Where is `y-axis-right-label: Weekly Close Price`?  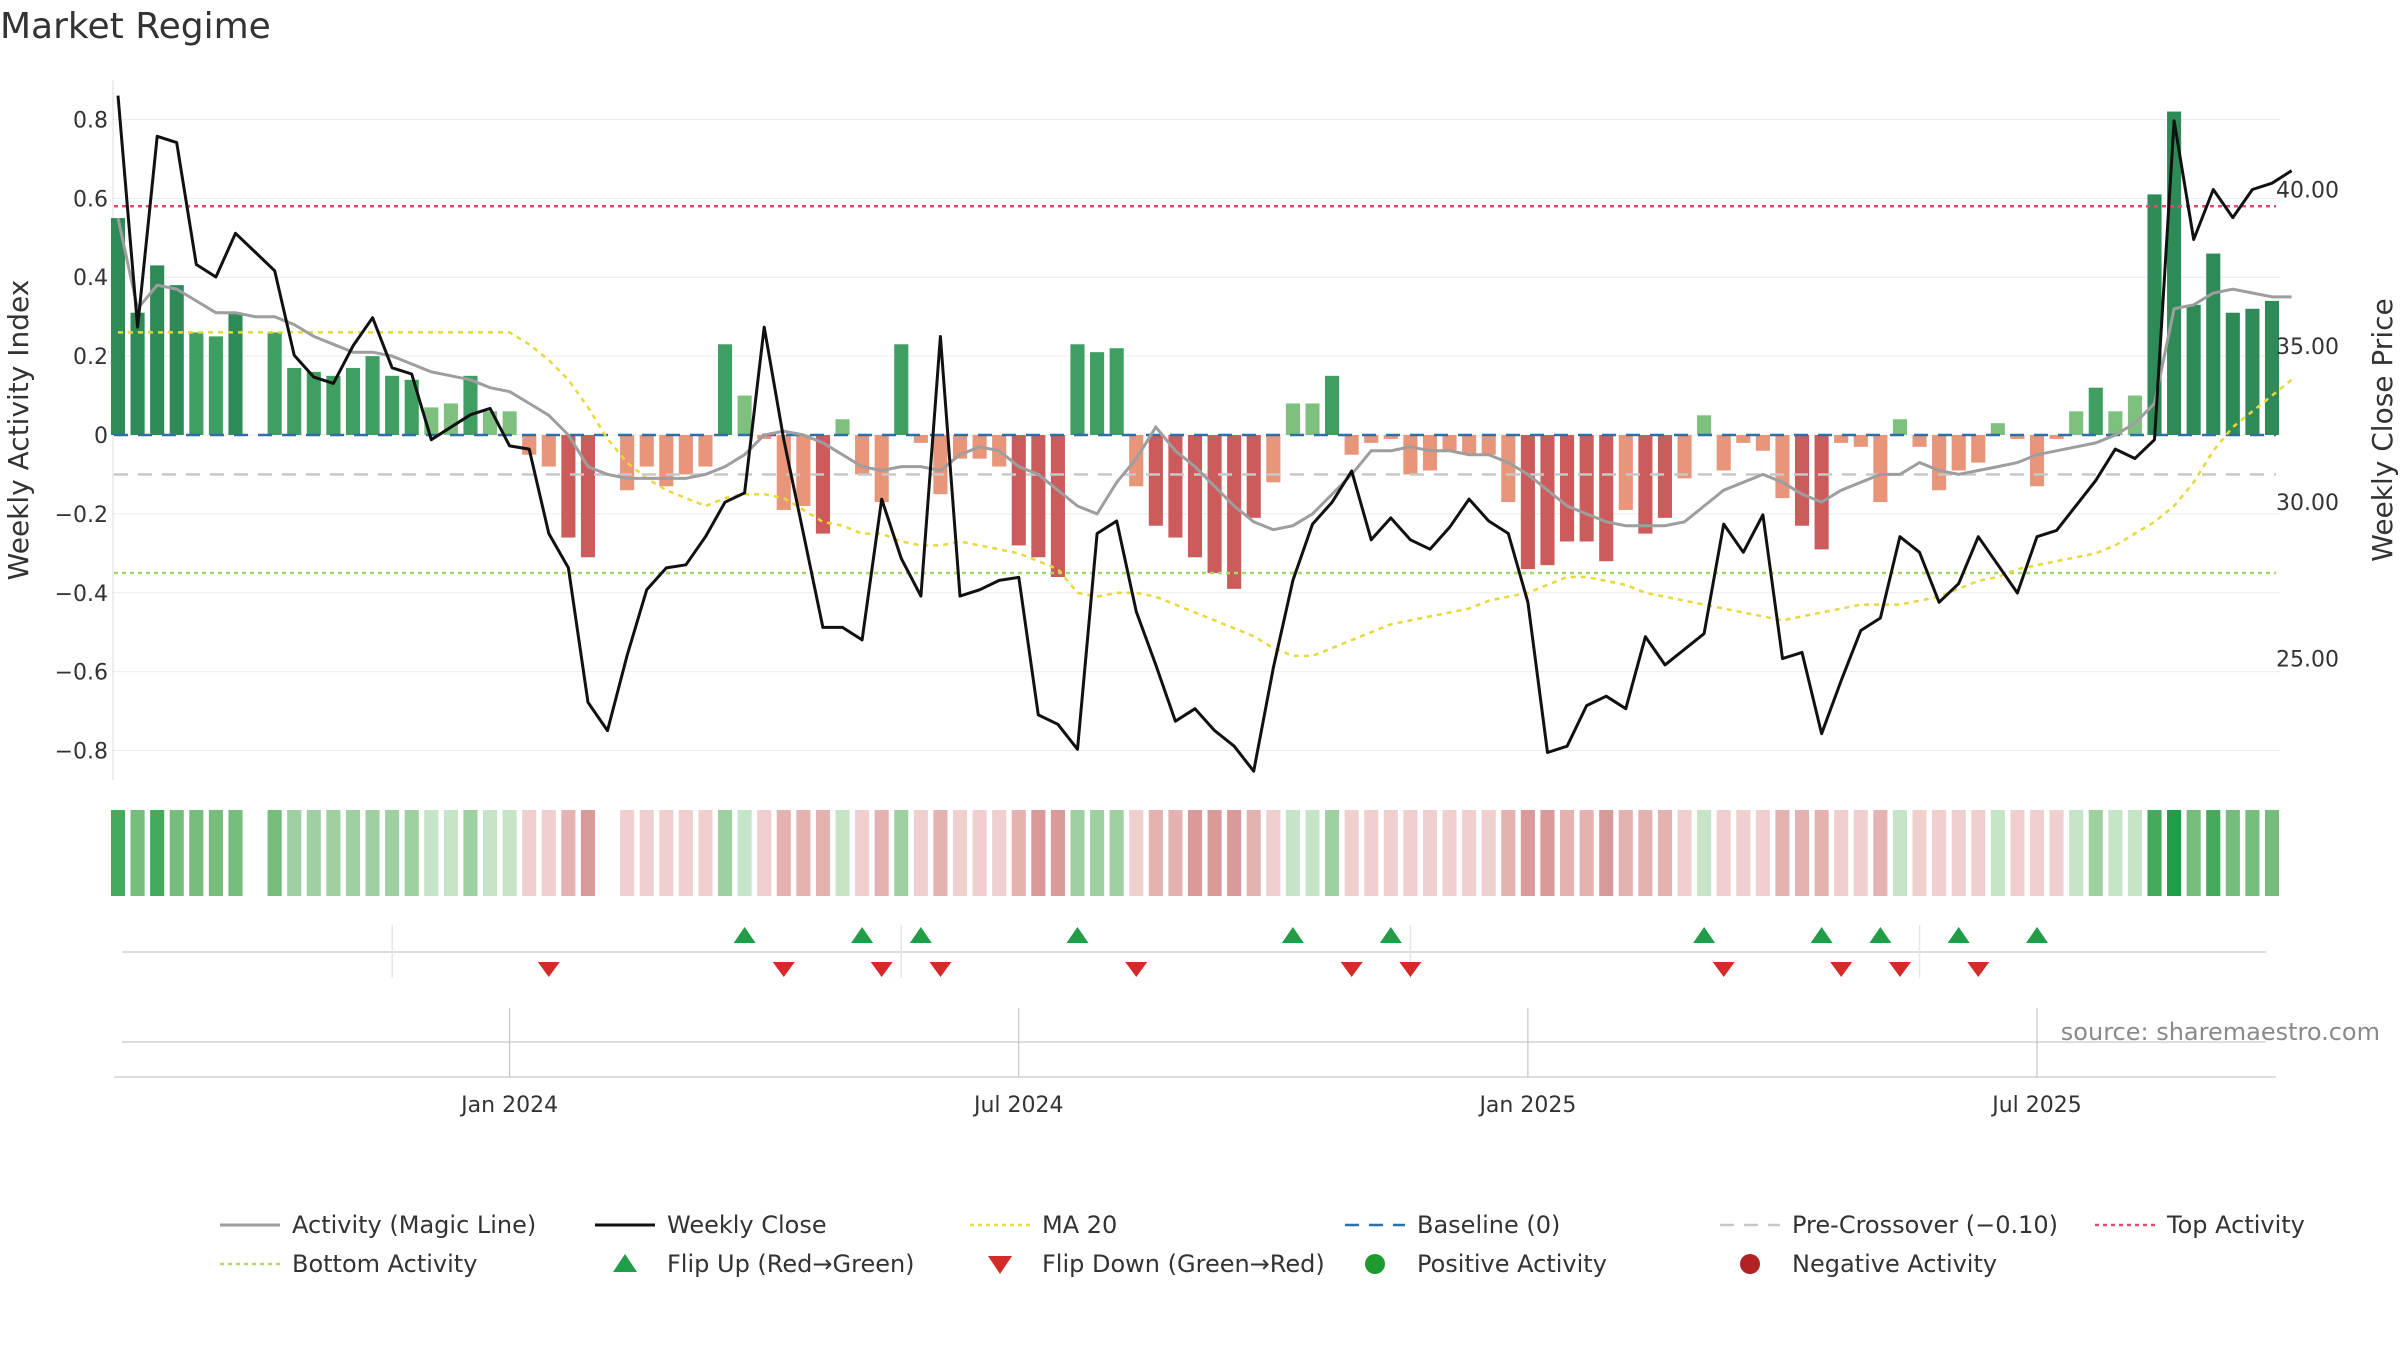 y-axis-right-label: Weekly Close Price is located at coordinates (2382, 429).